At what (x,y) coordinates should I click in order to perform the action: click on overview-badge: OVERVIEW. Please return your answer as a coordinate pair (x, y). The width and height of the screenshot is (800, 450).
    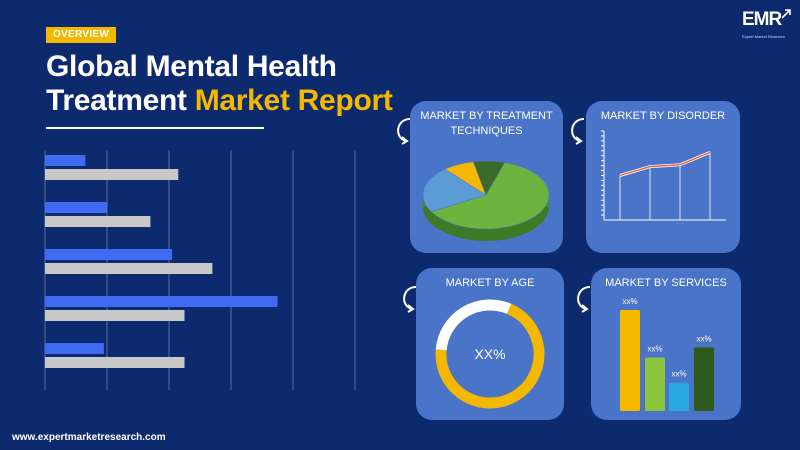
    Looking at the image, I should click on (81, 35).